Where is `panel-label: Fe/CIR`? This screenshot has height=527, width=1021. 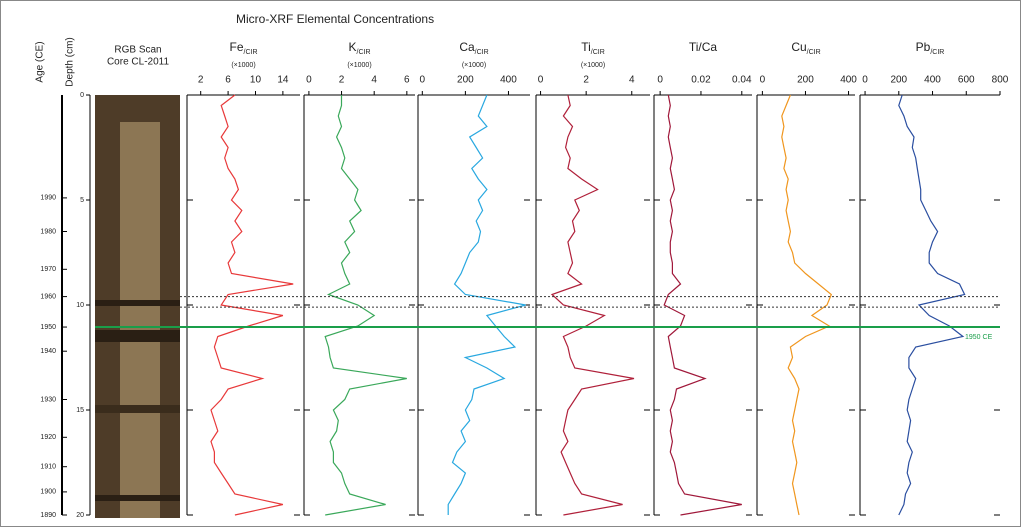 panel-label: Fe/CIR is located at coordinates (243, 48).